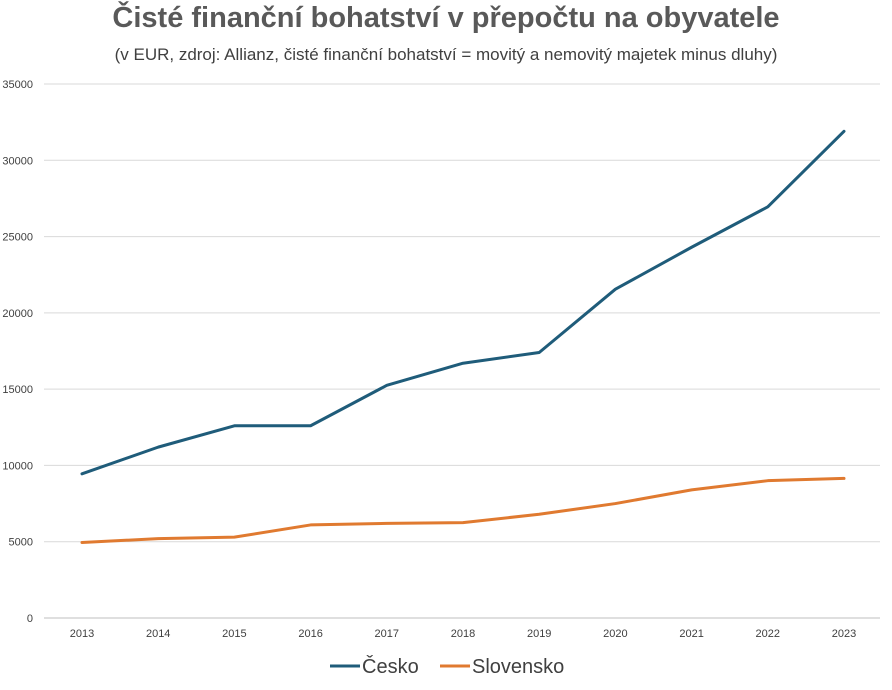  I want to click on y-tick-label: 5000, so click(21, 543).